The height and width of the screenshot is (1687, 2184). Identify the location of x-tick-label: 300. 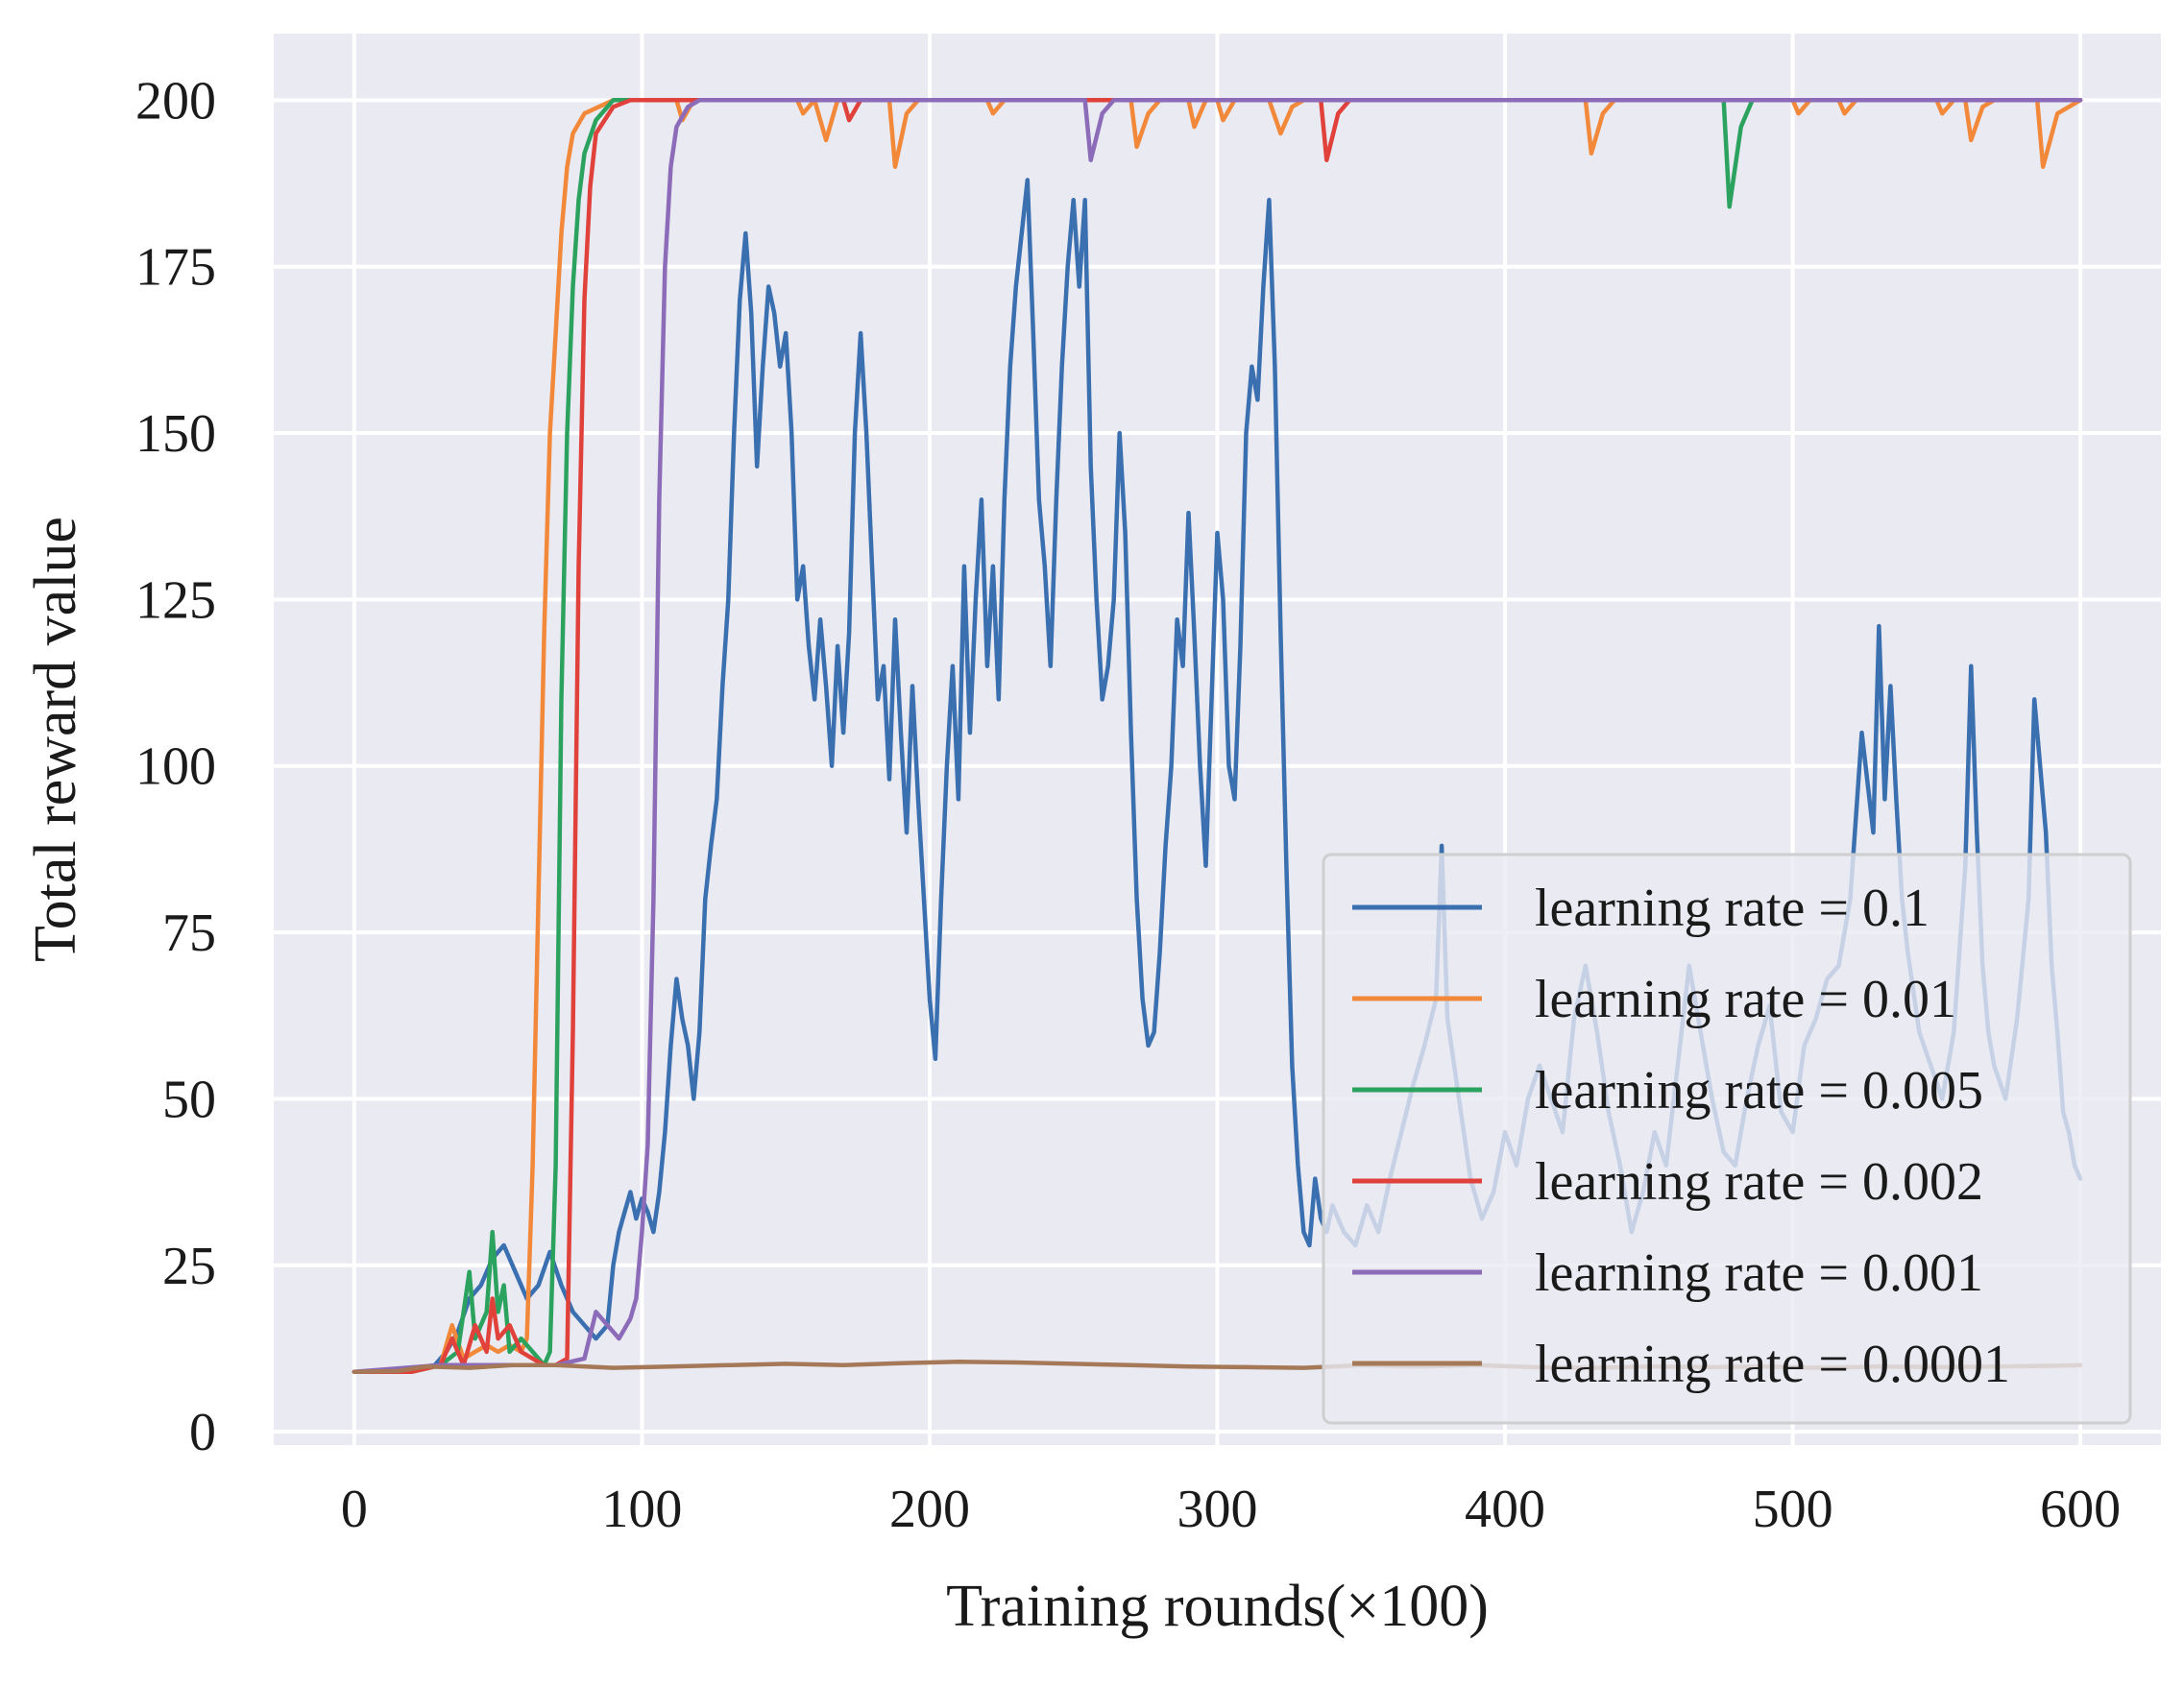
(1217, 1510).